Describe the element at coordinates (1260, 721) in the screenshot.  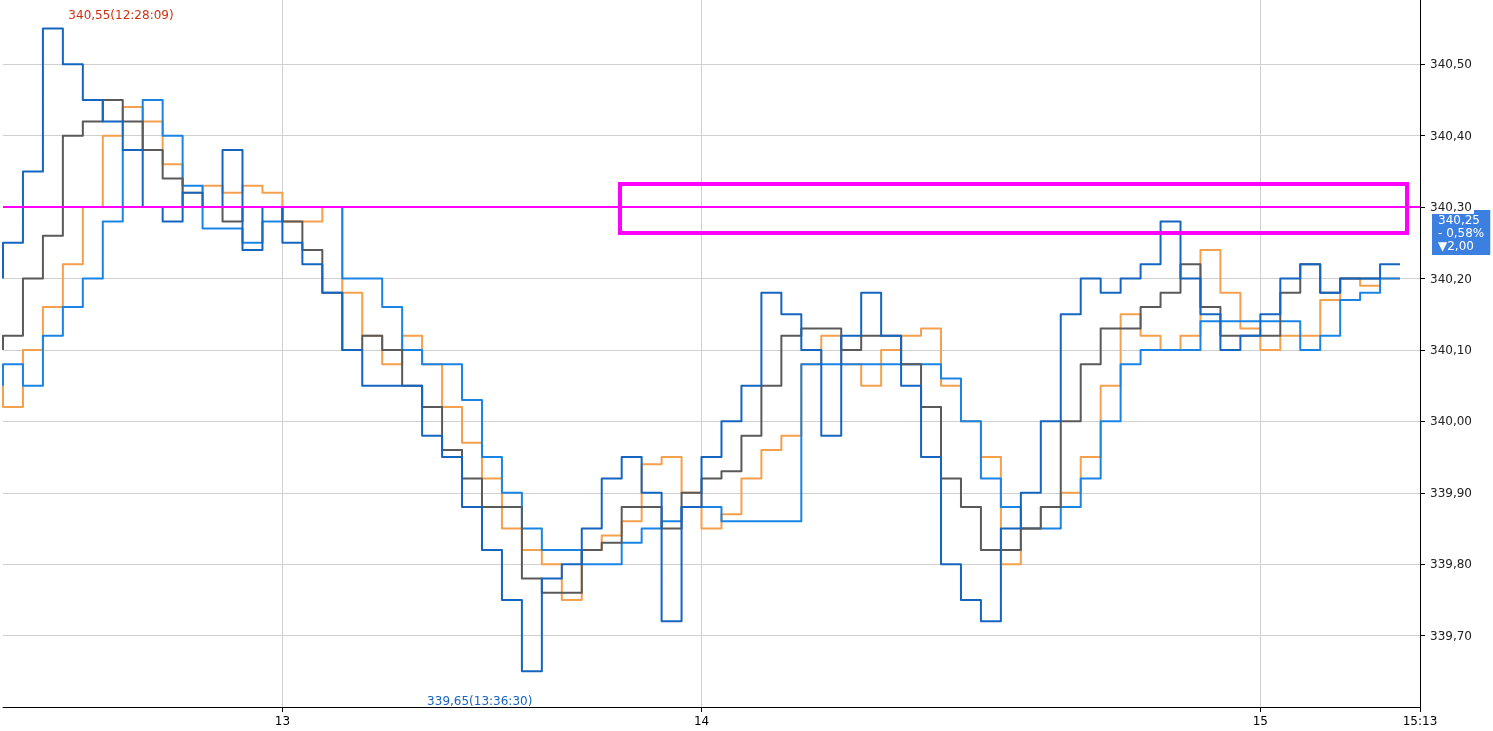
I see `x-tick-label: 15` at that location.